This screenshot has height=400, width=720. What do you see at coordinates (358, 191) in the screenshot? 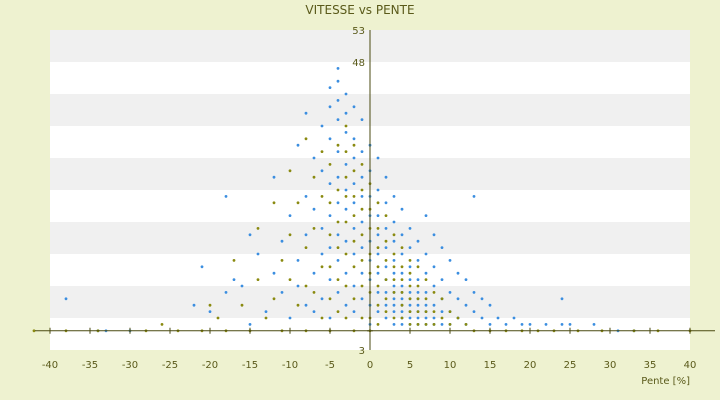
I see `y-tick-labels: 3 48 53` at bounding box center [358, 191].